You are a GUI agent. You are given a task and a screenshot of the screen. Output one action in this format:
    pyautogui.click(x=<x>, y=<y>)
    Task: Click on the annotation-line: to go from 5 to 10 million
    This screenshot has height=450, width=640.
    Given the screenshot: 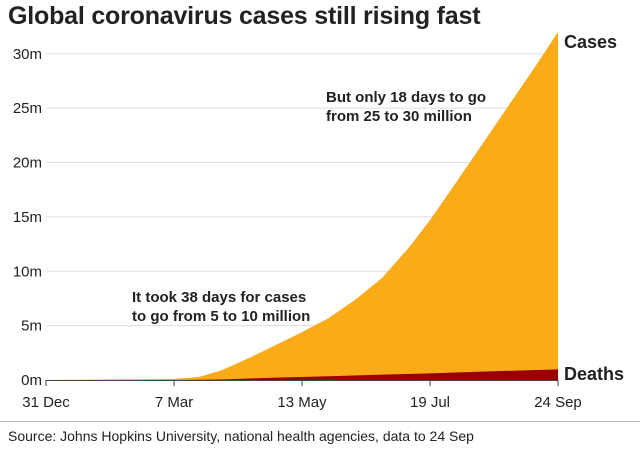 What is the action you would take?
    pyautogui.click(x=221, y=316)
    